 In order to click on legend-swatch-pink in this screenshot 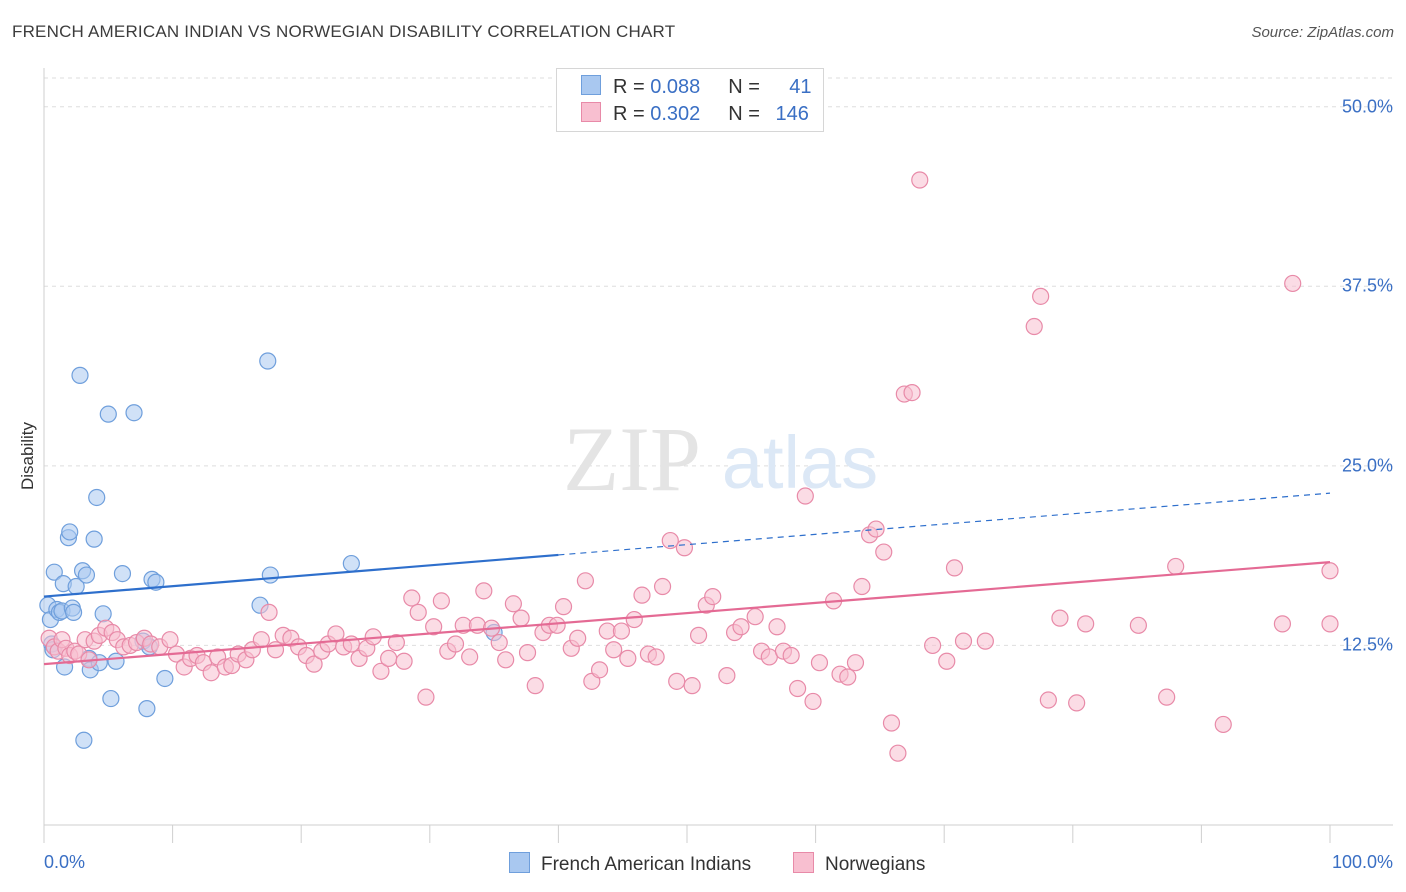, I will do `click(591, 112)`.